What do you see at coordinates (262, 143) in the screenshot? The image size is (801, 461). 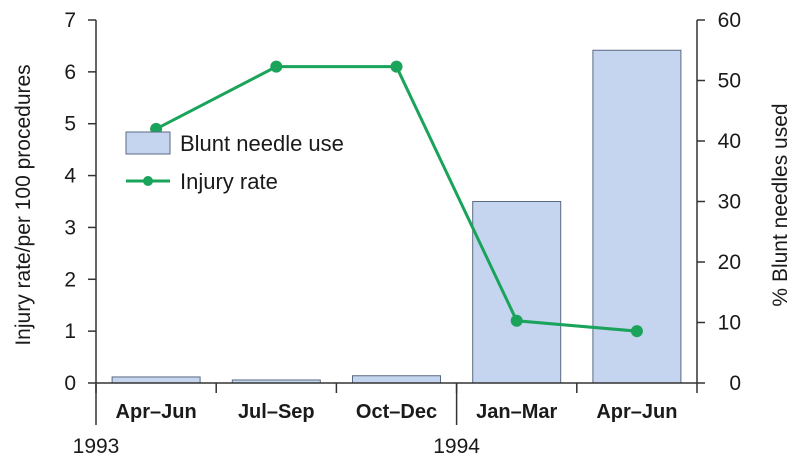 I see `legend-label-bar: Blunt needle use` at bounding box center [262, 143].